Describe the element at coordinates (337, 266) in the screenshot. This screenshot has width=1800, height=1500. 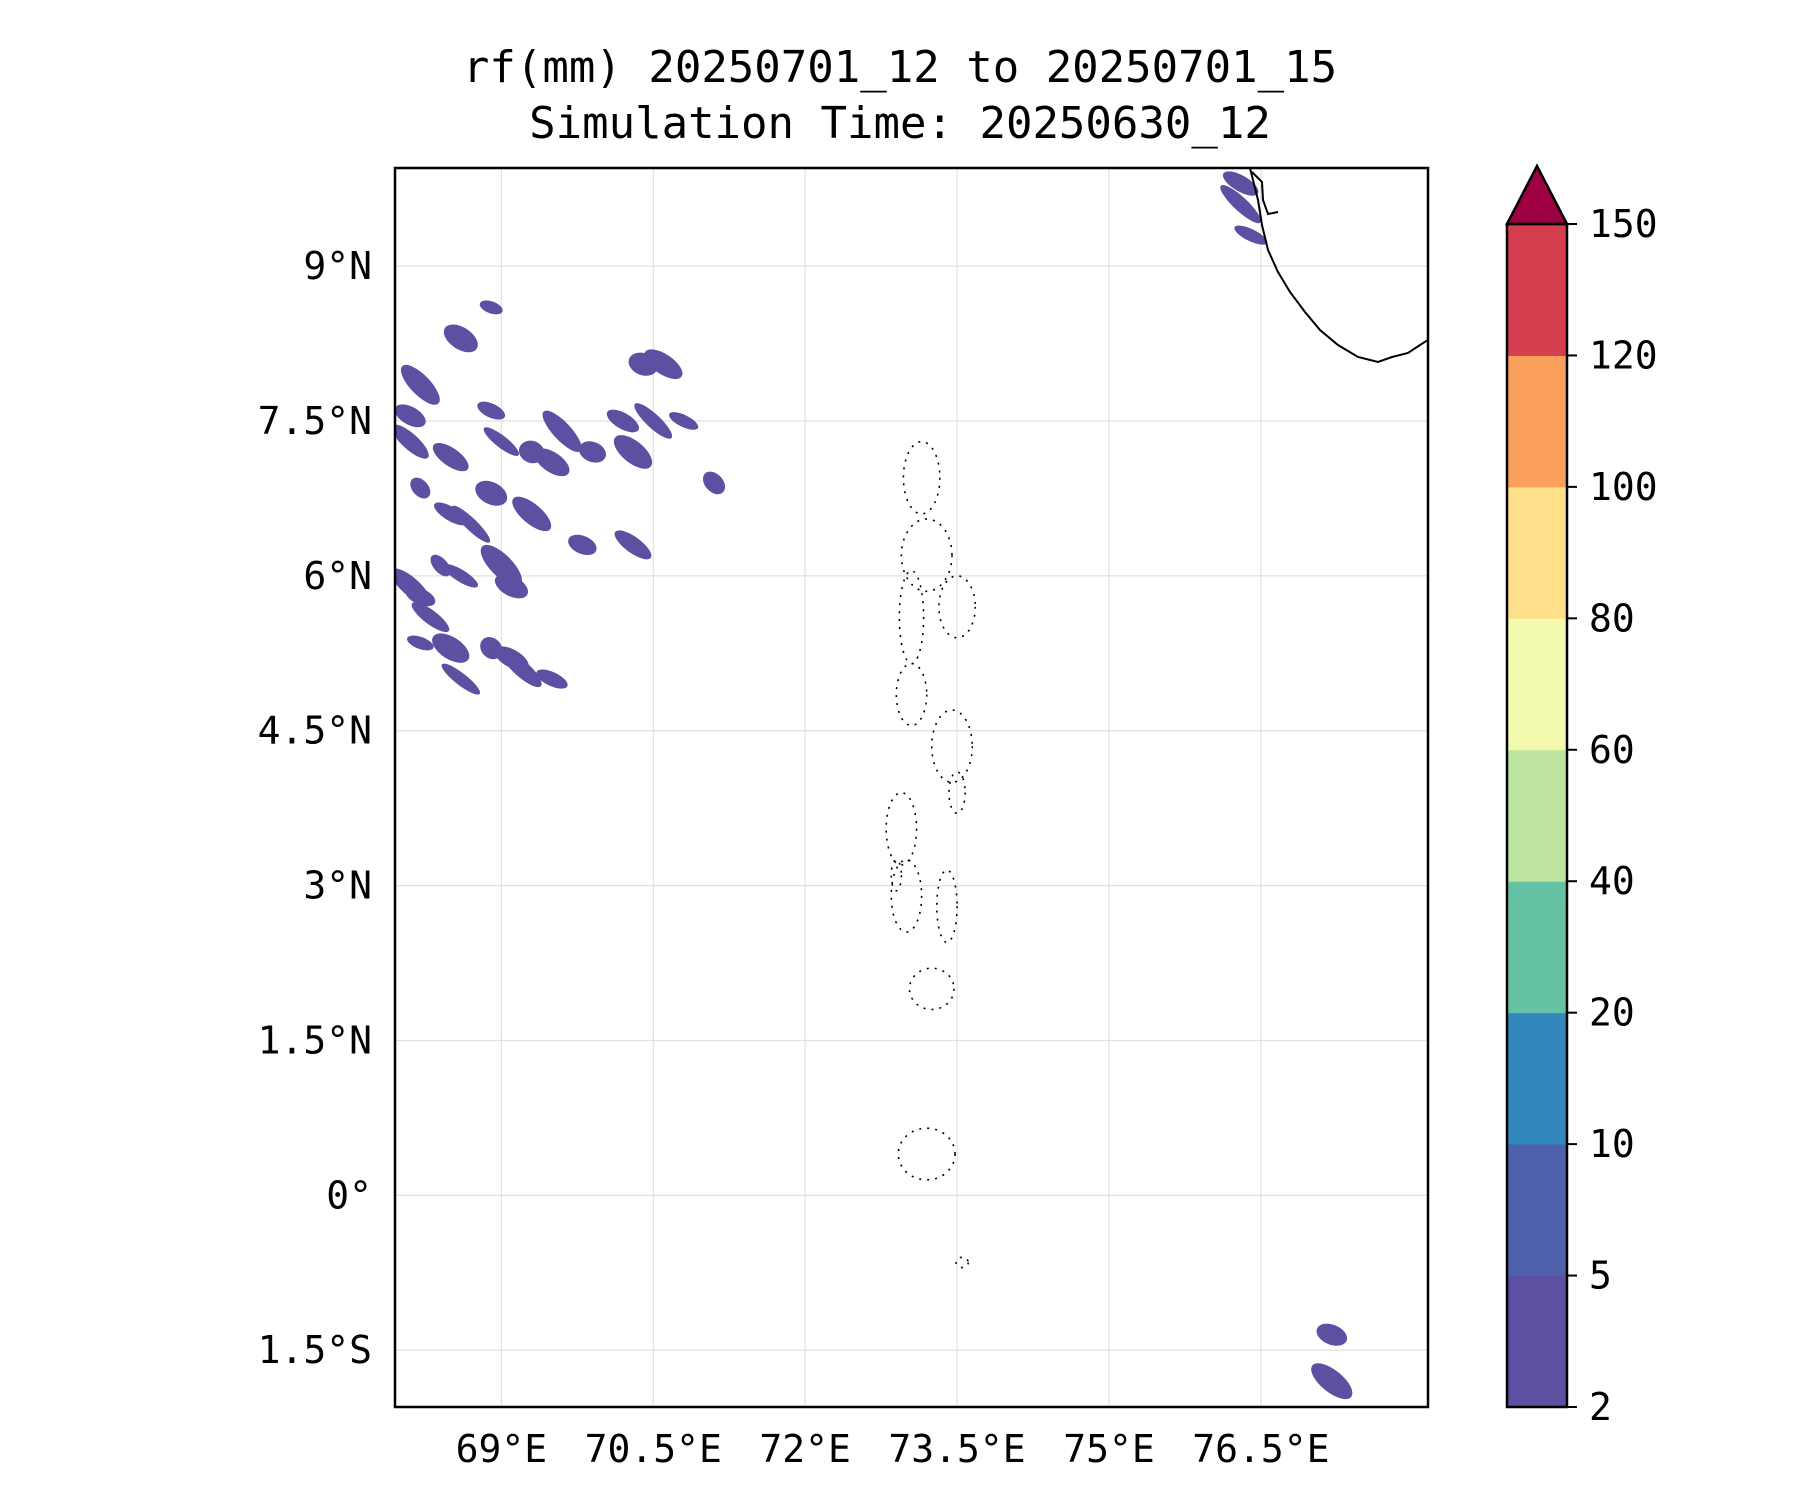
I see `lat-tick-label: 9°N` at that location.